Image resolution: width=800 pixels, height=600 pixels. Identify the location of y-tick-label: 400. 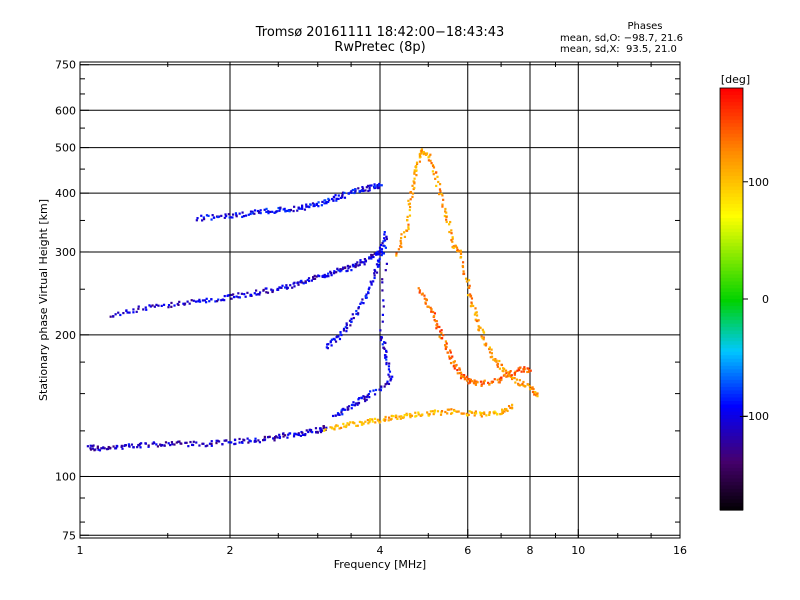
(65, 193).